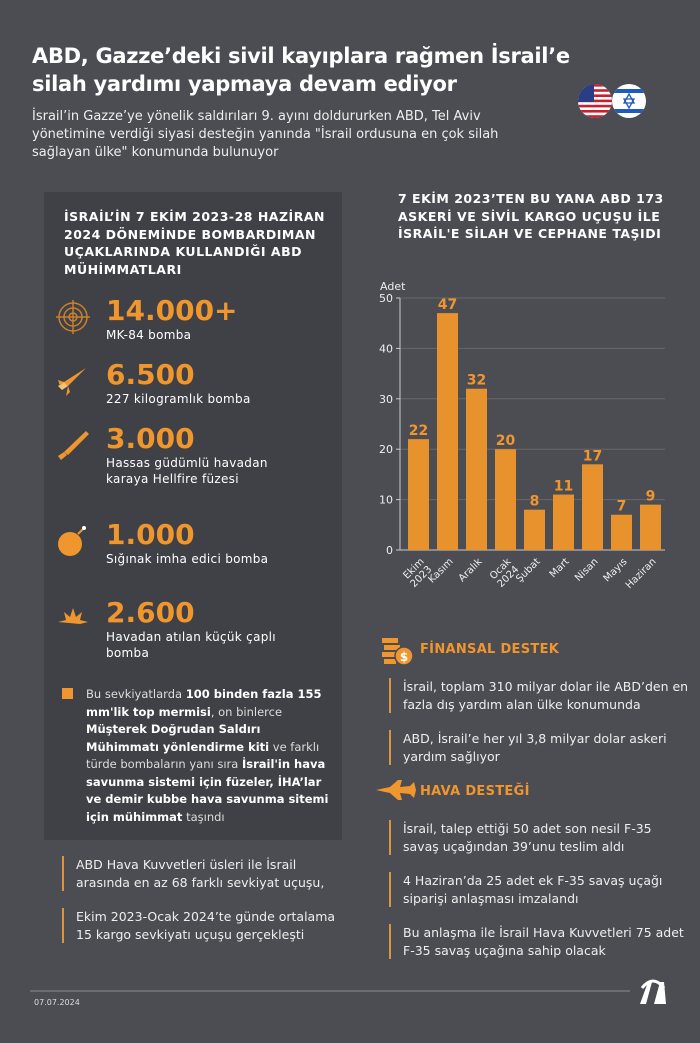  What do you see at coordinates (622, 507) in the screenshot?
I see `data-label: 7` at bounding box center [622, 507].